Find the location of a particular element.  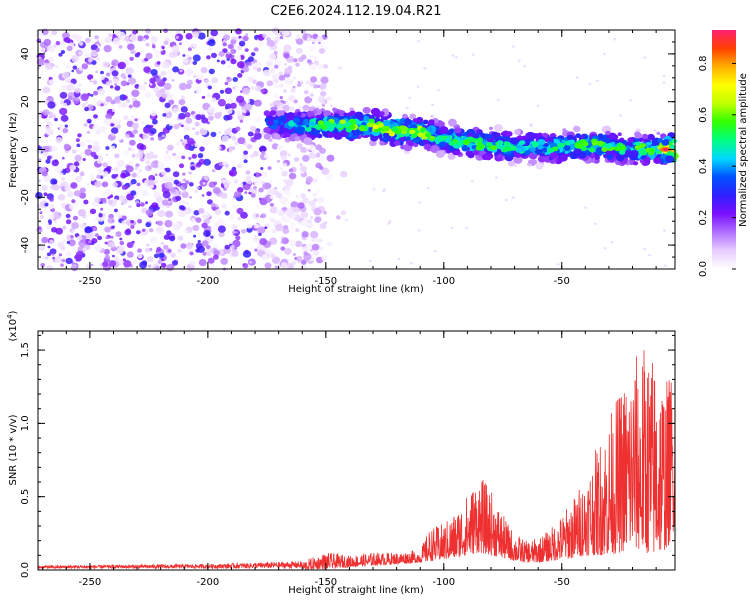

y-tick-label: 0.5 is located at coordinates (25, 497).